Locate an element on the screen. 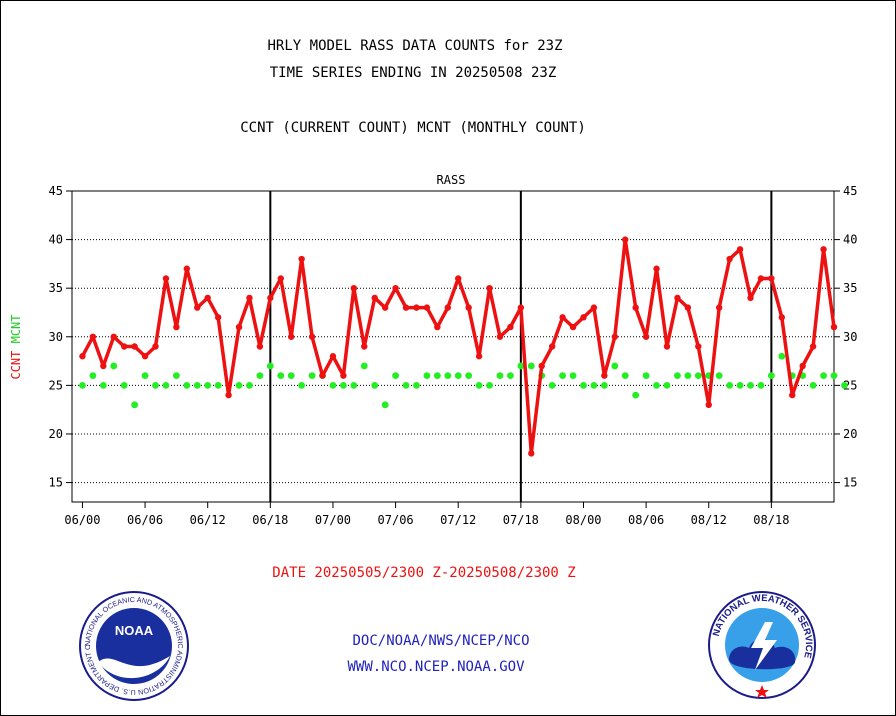 The height and width of the screenshot is (716, 896). chart-time-series-title: TIME SERIES ENDING IN 20250508 23Z is located at coordinates (413, 73).